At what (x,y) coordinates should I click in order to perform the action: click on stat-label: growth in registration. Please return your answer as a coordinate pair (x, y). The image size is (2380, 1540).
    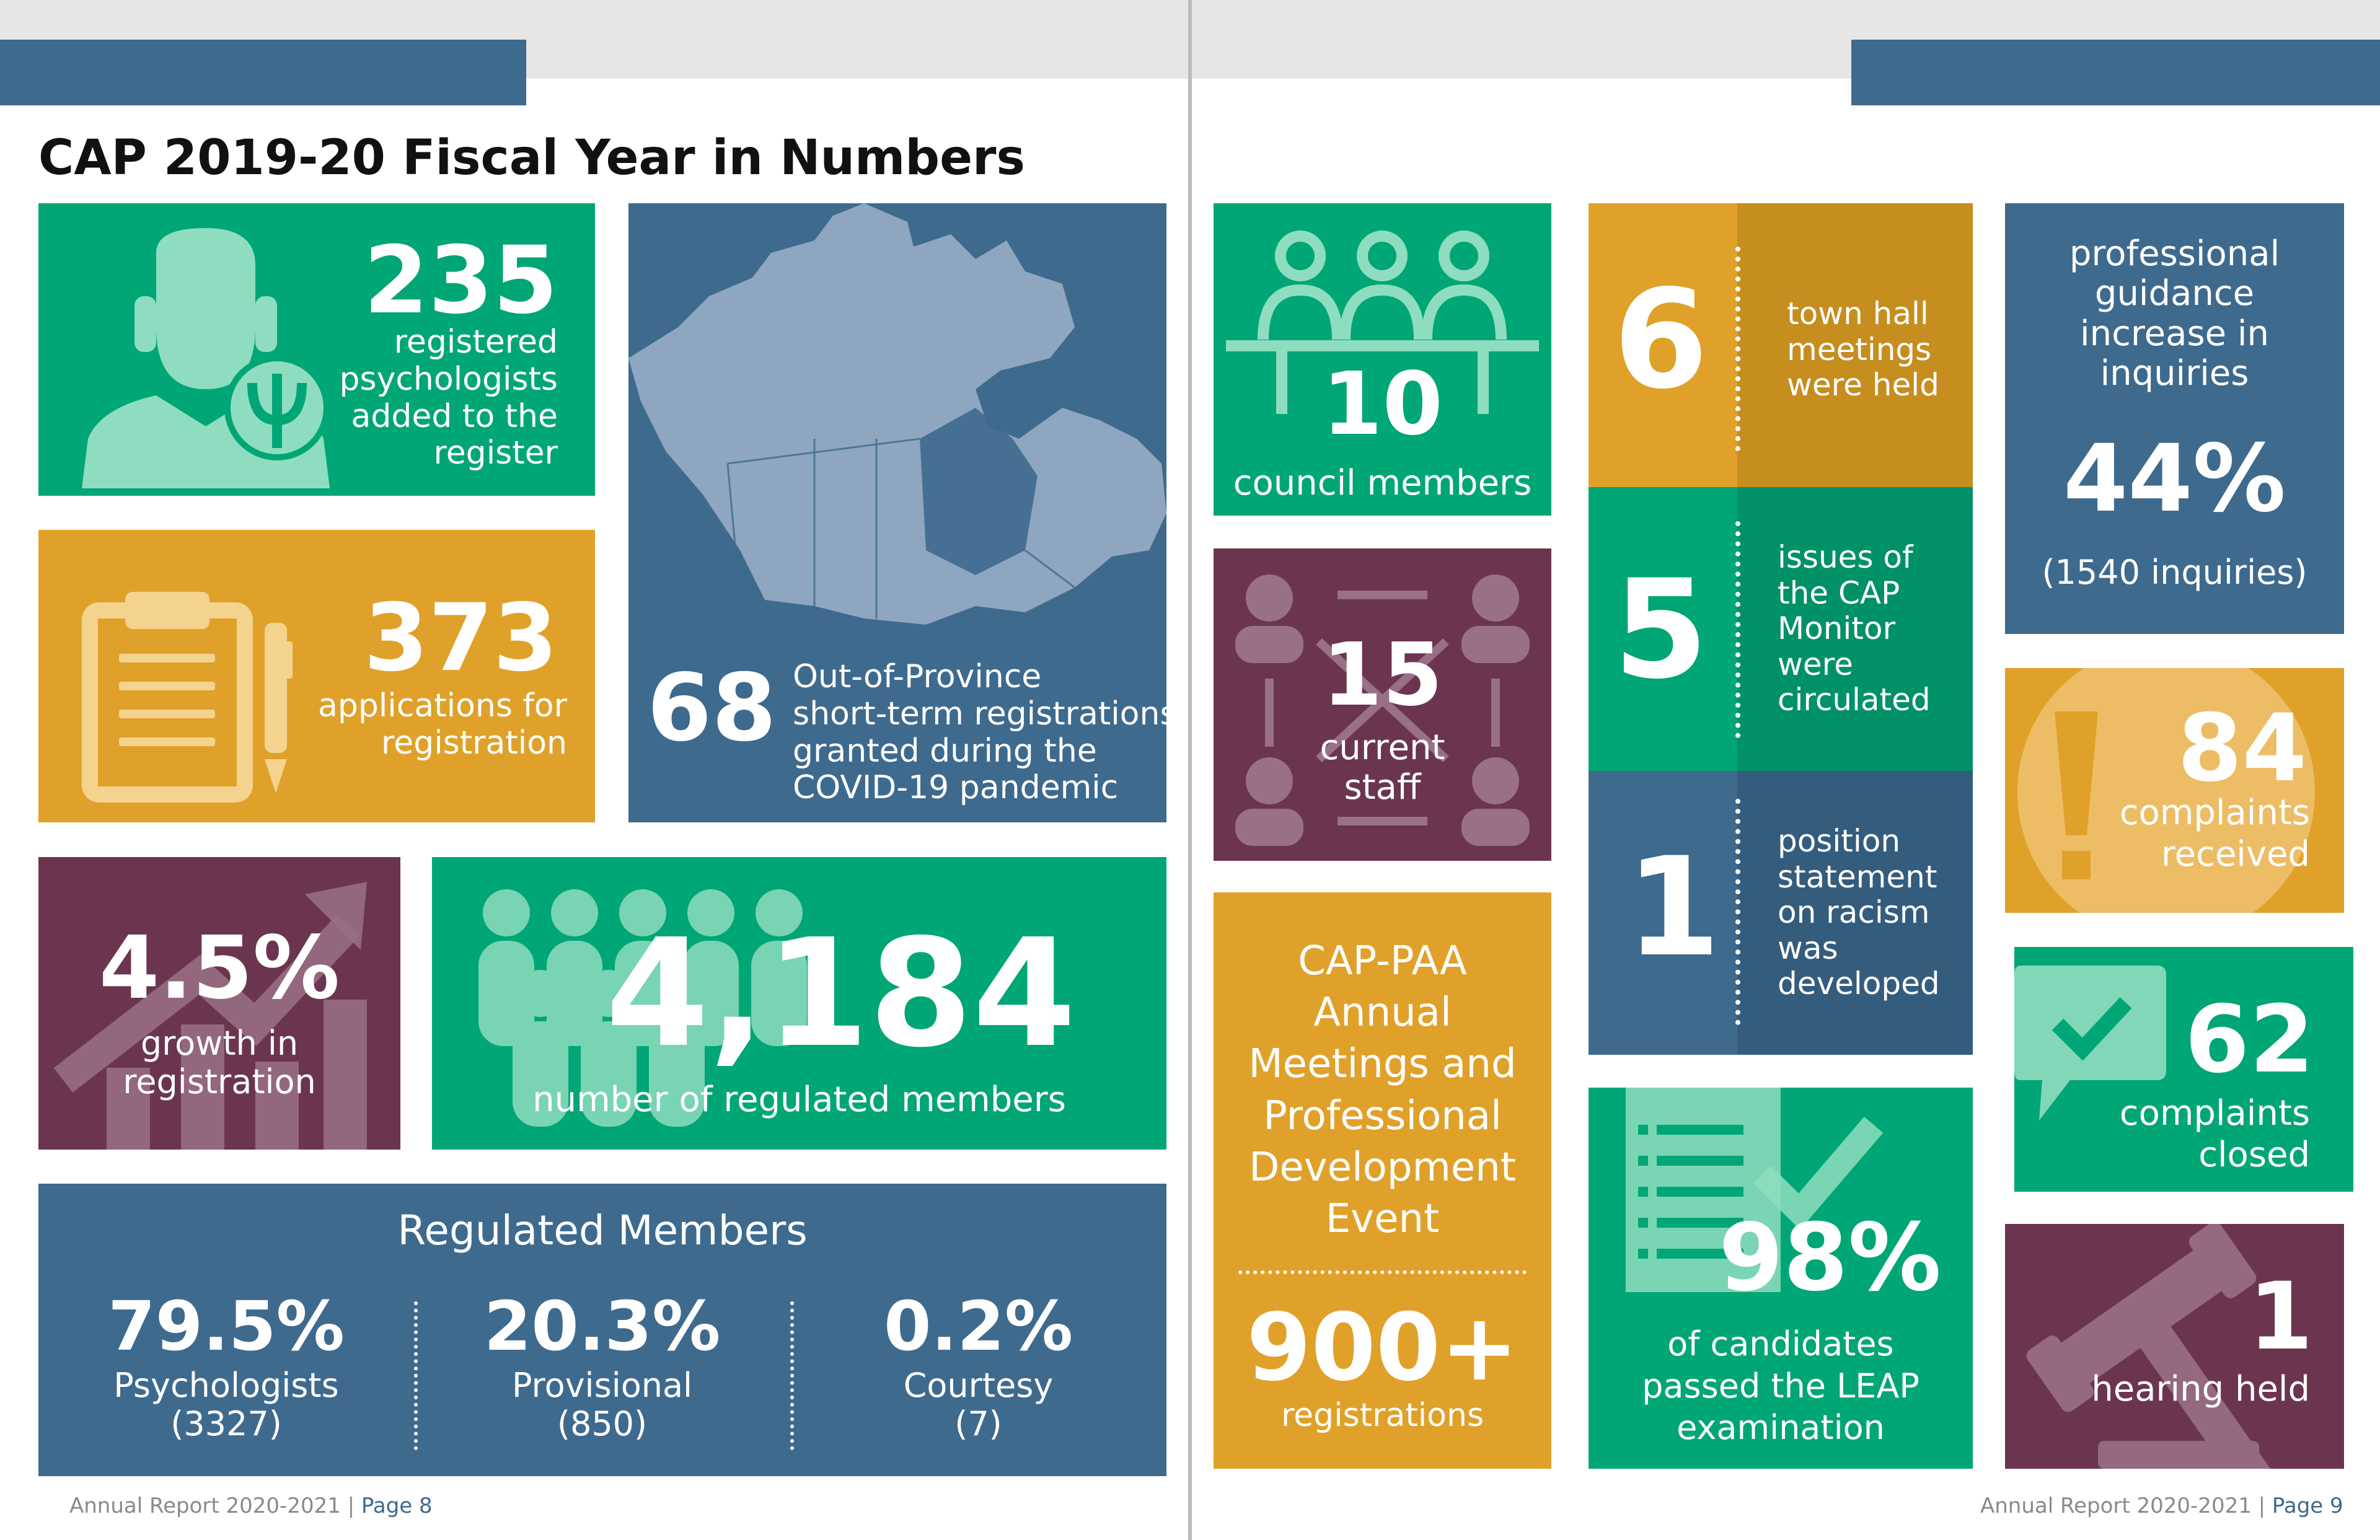
    Looking at the image, I should click on (219, 1063).